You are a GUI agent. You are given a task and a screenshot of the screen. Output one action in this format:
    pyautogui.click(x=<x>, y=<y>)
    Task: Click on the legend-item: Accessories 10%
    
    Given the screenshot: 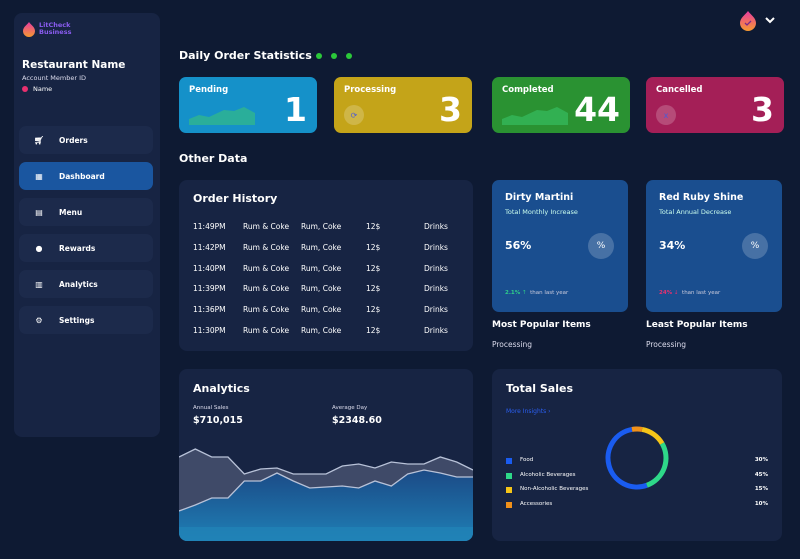 What is the action you would take?
    pyautogui.click(x=637, y=505)
    